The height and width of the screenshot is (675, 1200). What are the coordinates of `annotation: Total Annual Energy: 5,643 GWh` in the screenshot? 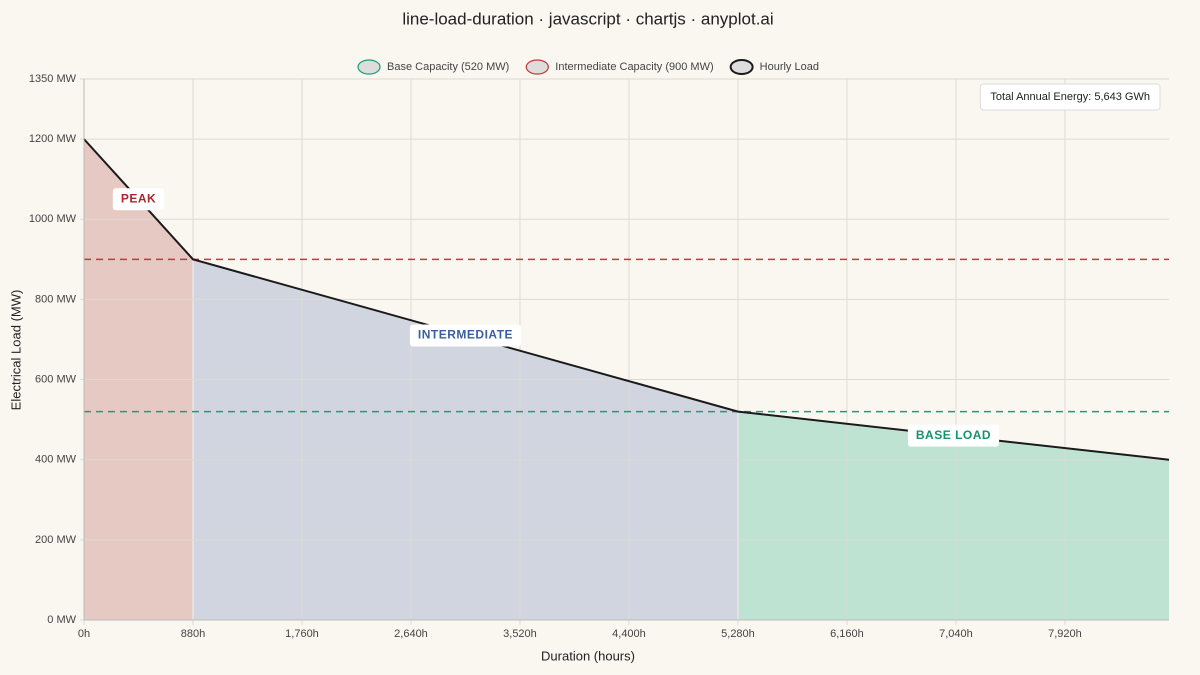 It's located at (1070, 97).